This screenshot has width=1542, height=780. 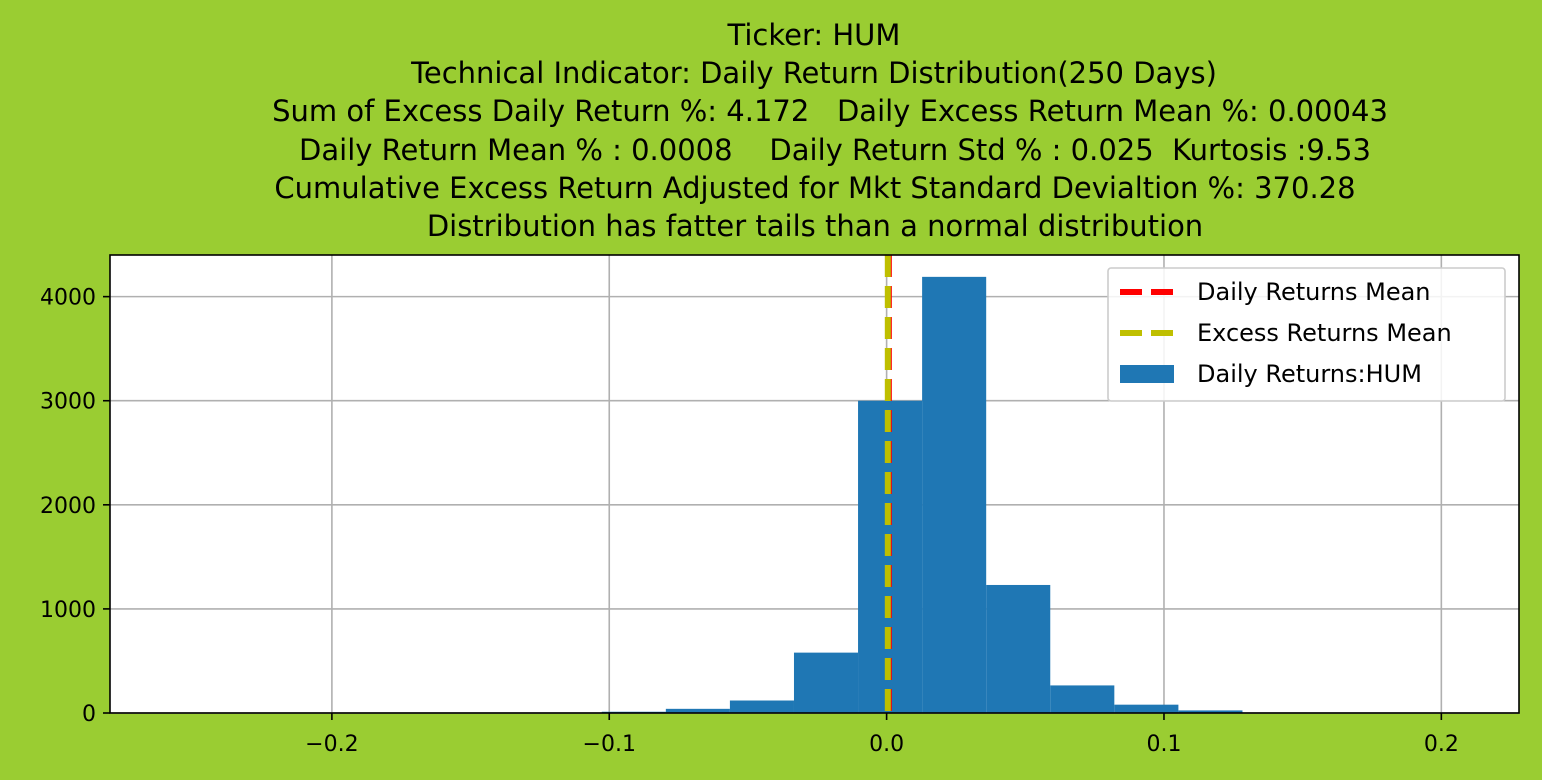 I want to click on x-tick-label: 0.2, so click(x=1441, y=744).